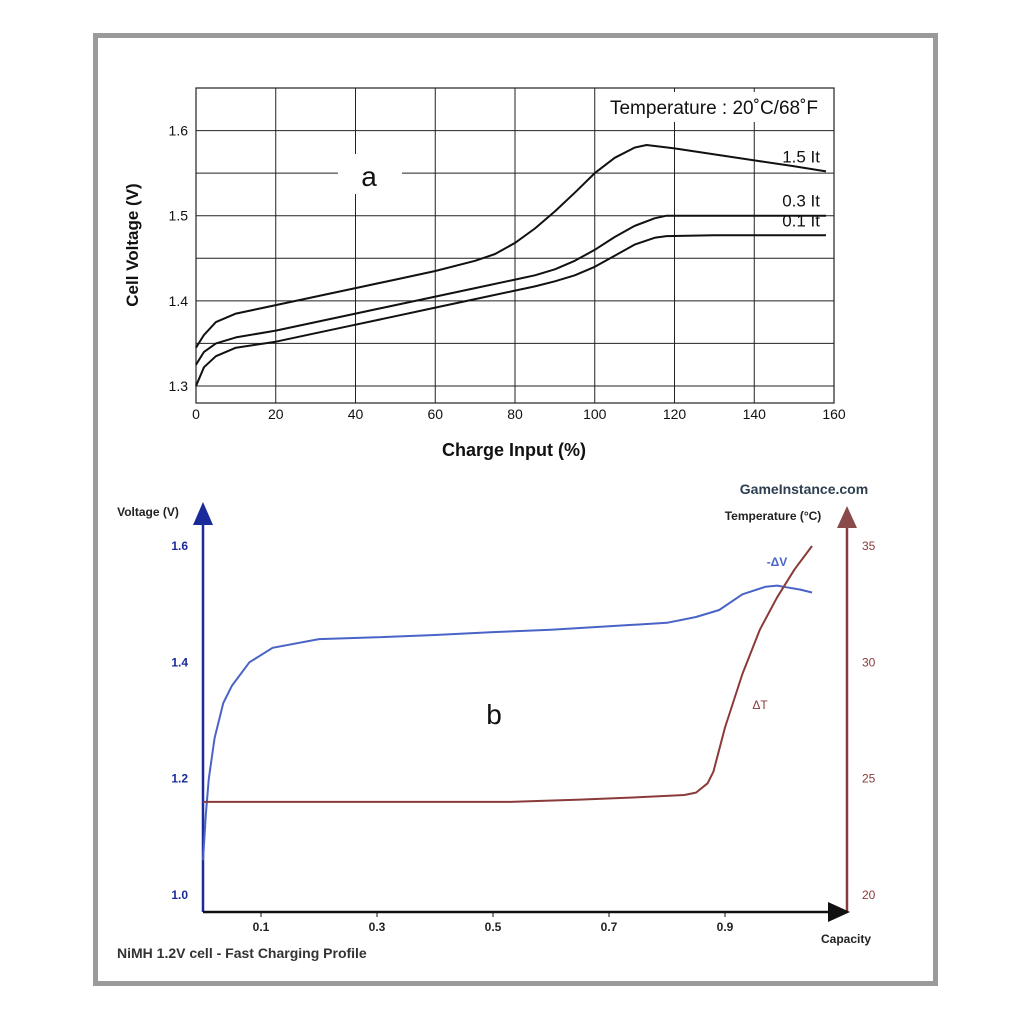 This screenshot has width=1024, height=1024. I want to click on chart-a-annotation: Temperature : 20˚C/68˚F, so click(714, 108).